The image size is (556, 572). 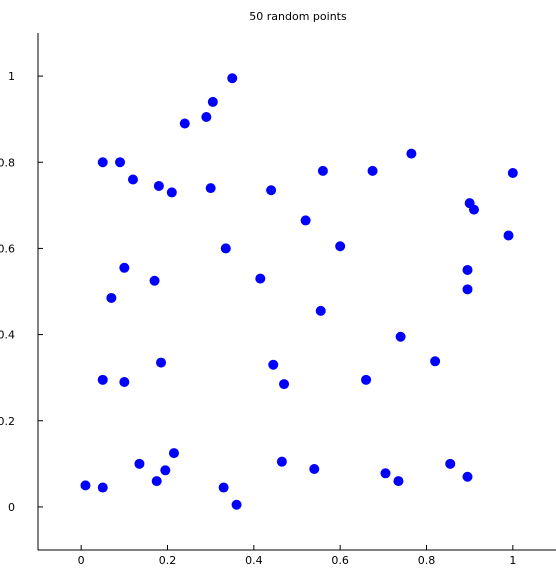 What do you see at coordinates (81, 560) in the screenshot?
I see `x-tick-label: 0` at bounding box center [81, 560].